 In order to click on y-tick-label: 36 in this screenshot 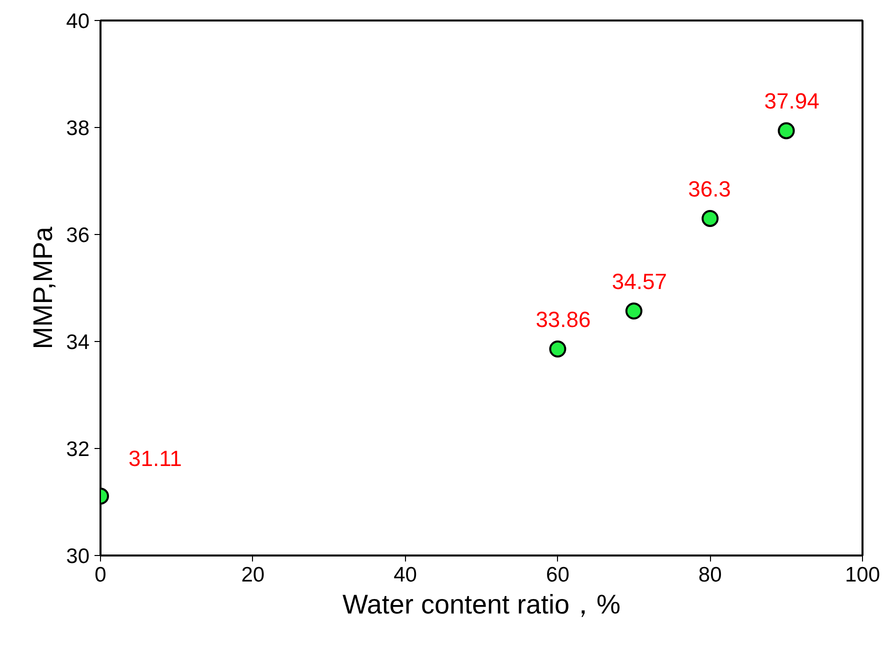, I will do `click(78, 235)`.